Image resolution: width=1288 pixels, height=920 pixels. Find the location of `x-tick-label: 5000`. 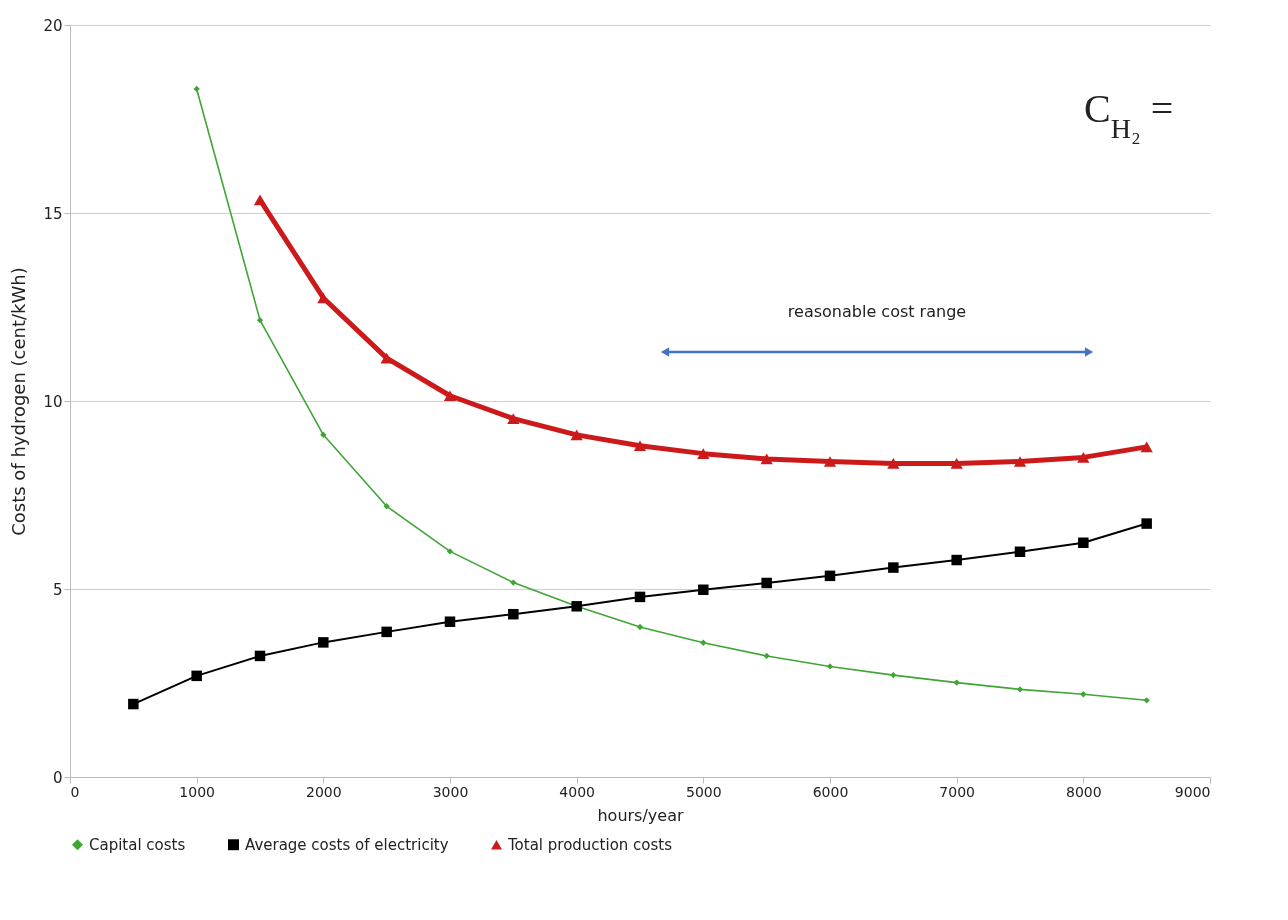

x-tick-label: 5000 is located at coordinates (704, 791).